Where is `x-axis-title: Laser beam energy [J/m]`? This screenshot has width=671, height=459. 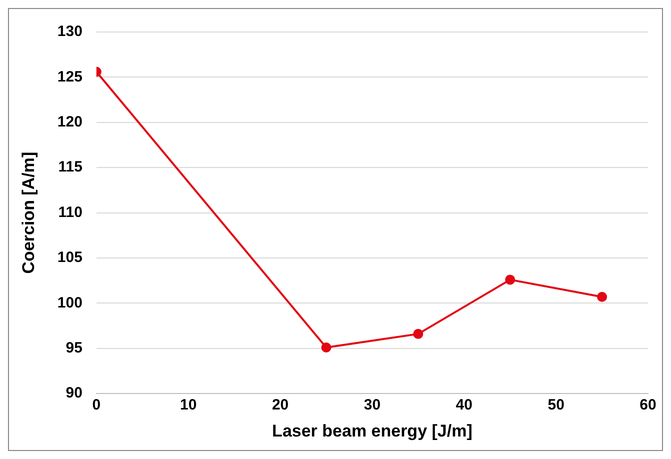
x-axis-title: Laser beam energy [J/m] is located at coordinates (372, 430).